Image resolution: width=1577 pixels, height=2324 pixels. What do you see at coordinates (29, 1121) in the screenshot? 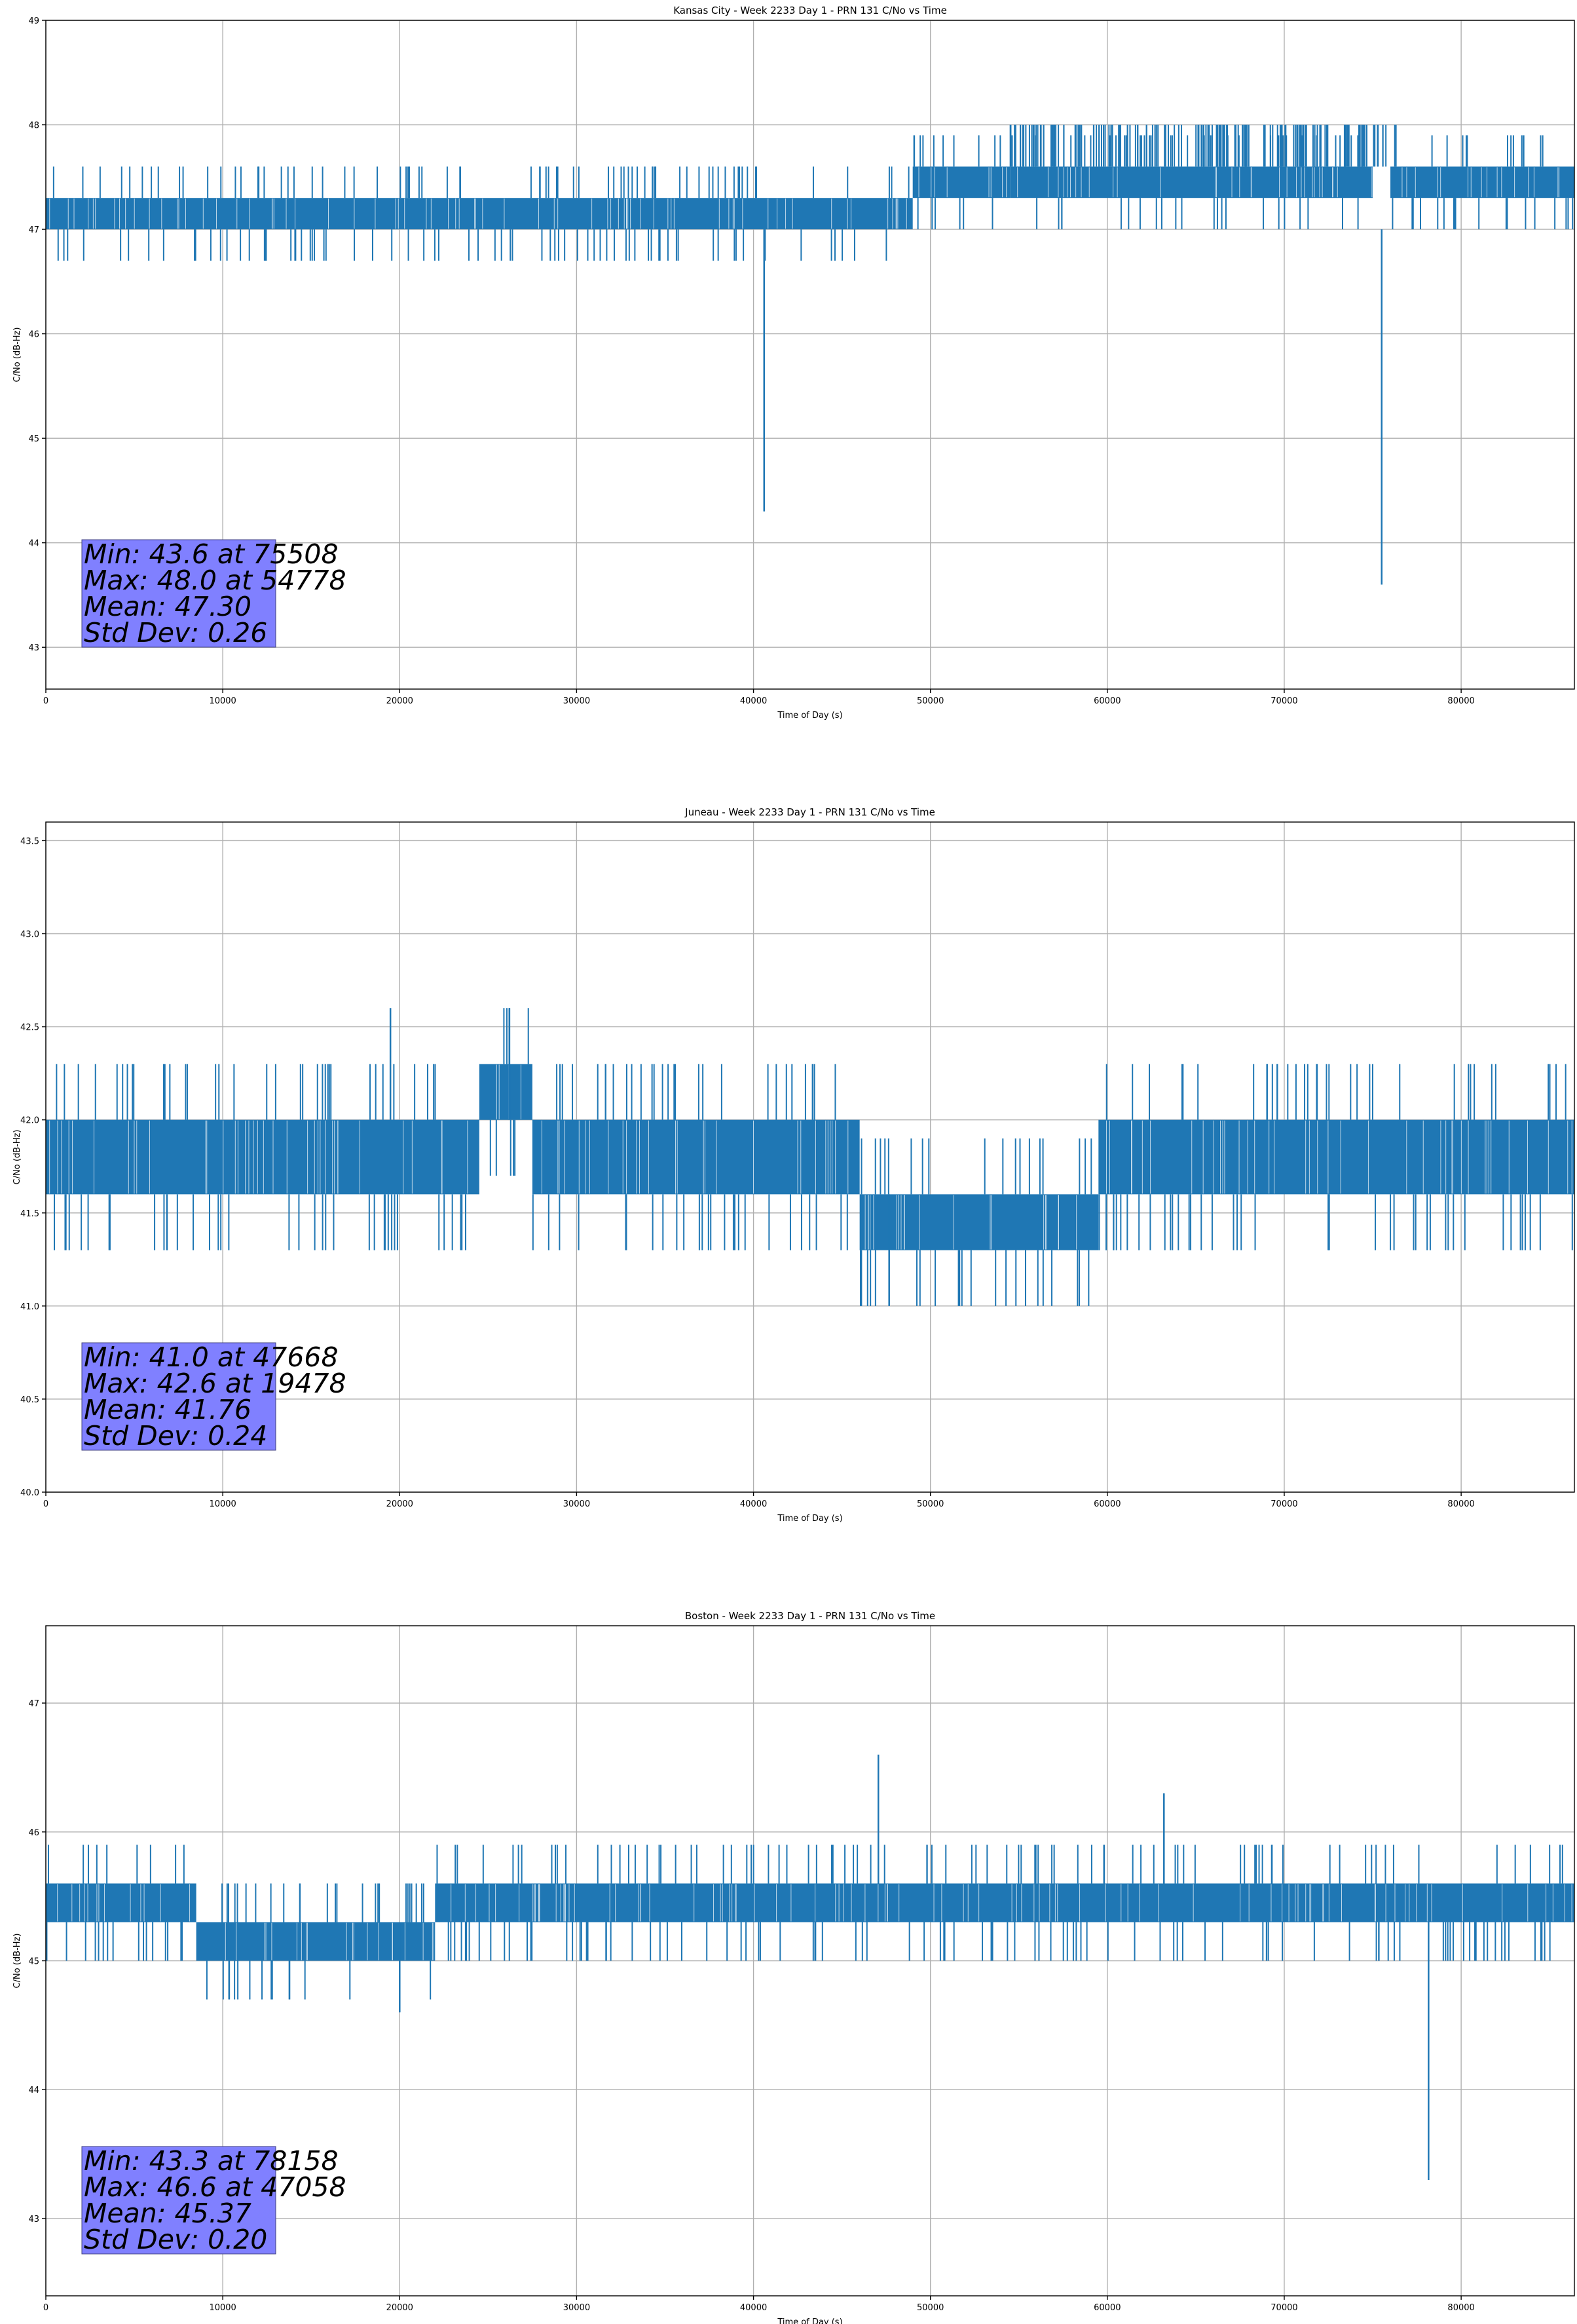
I see `y-tick-label: 42.0` at bounding box center [29, 1121].